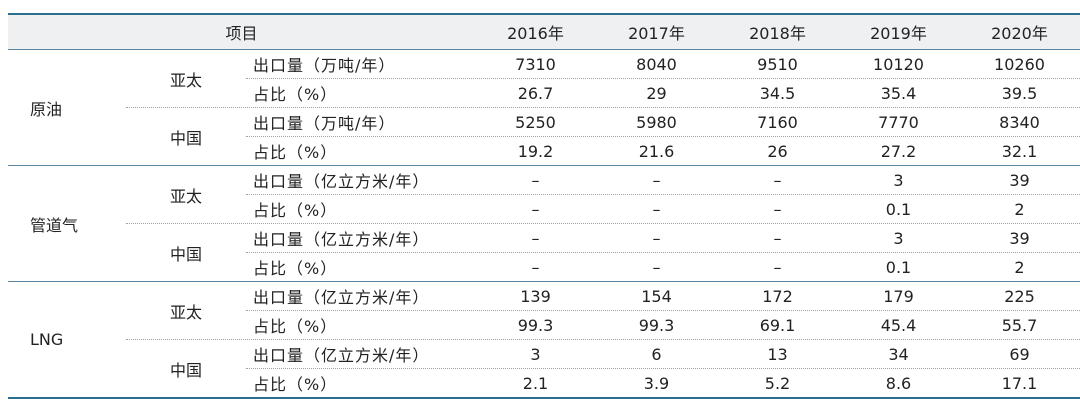  Describe the element at coordinates (1019, 325) in the screenshot. I see `table-cell: 55.7` at that location.